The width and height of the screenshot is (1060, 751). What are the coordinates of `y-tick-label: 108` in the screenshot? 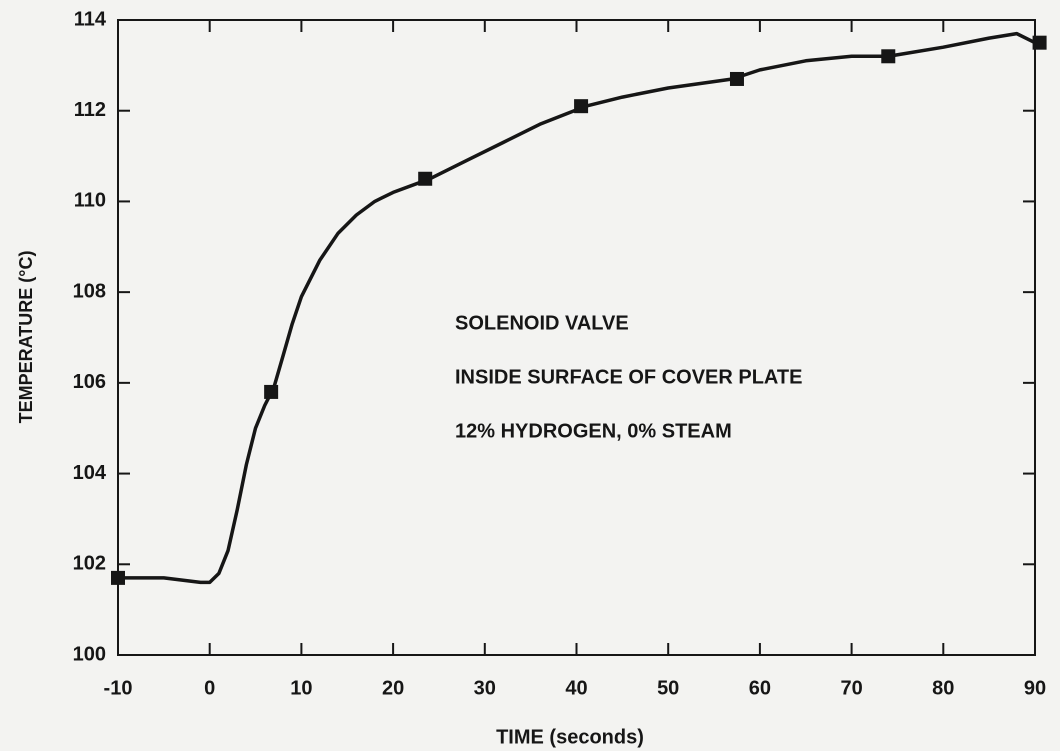 It's located at (89, 291).